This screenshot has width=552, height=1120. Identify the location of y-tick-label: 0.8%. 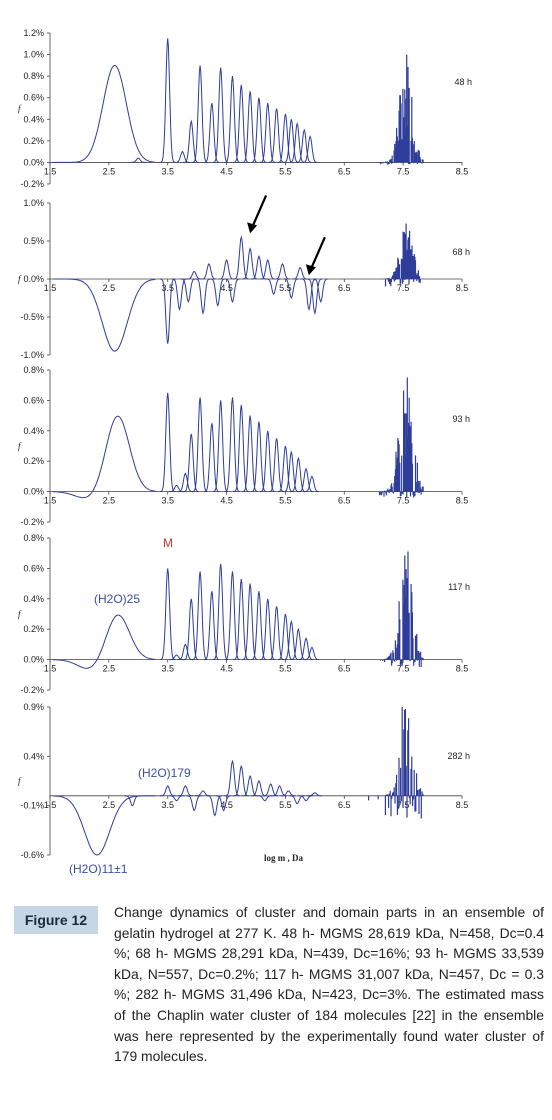
(33, 370).